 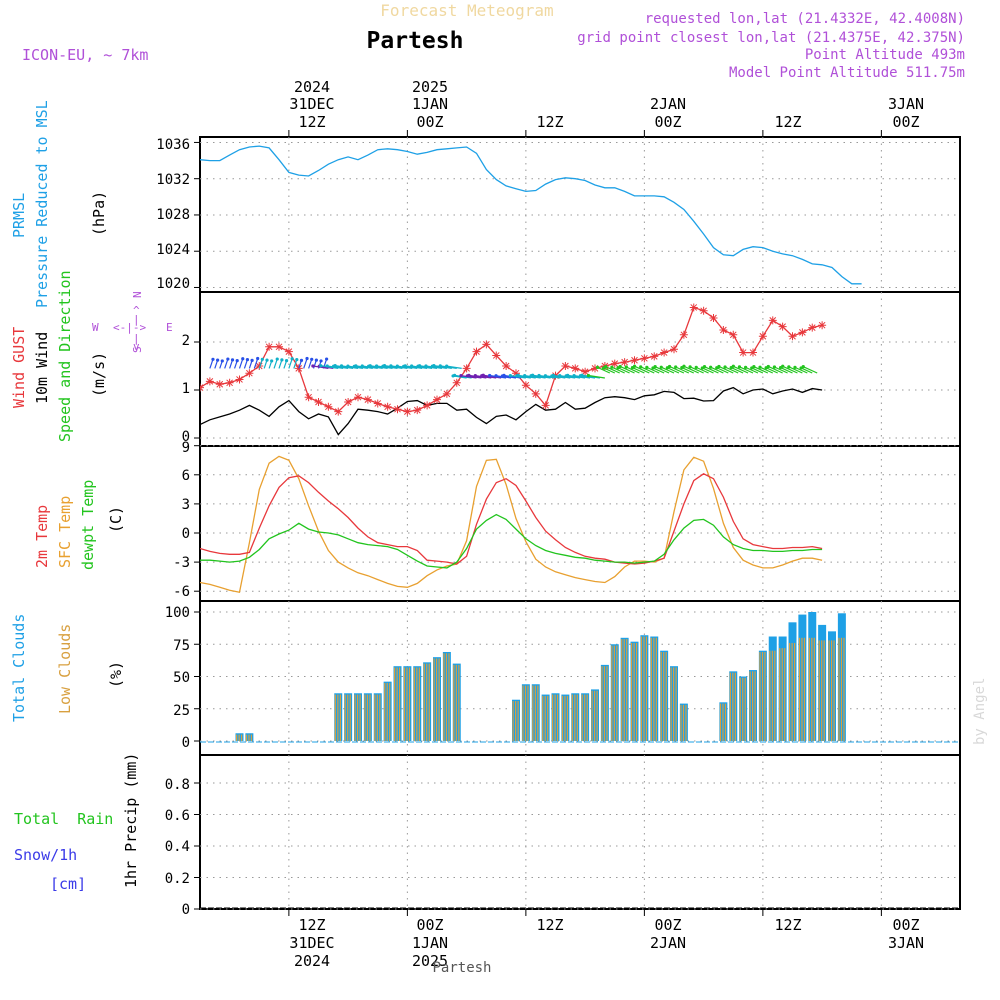 I want to click on point-altitude: Point Altitude 493m, so click(x=885, y=55).